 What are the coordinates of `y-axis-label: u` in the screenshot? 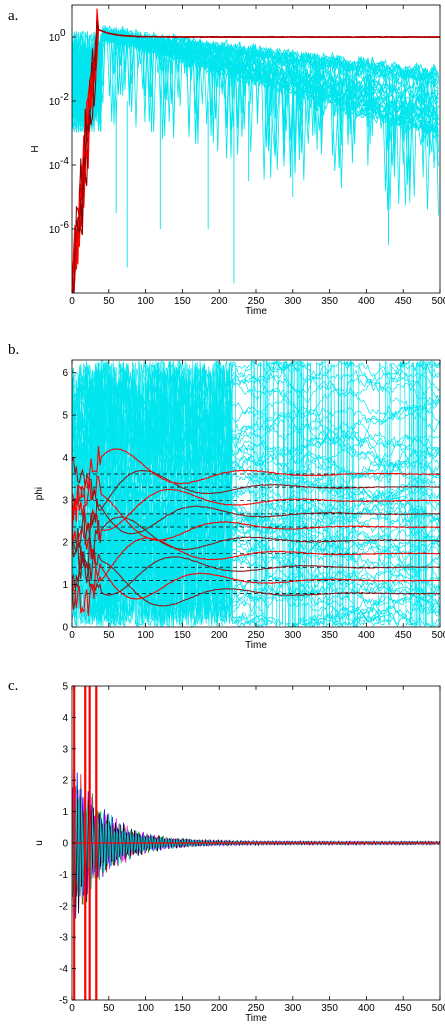 It's located at (39, 843).